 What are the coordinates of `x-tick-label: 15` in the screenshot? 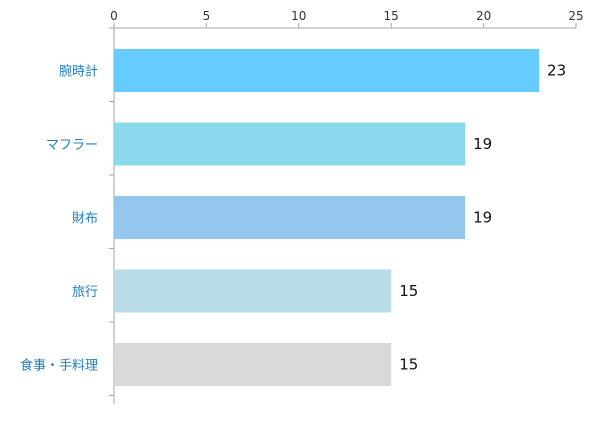 It's located at (391, 16).